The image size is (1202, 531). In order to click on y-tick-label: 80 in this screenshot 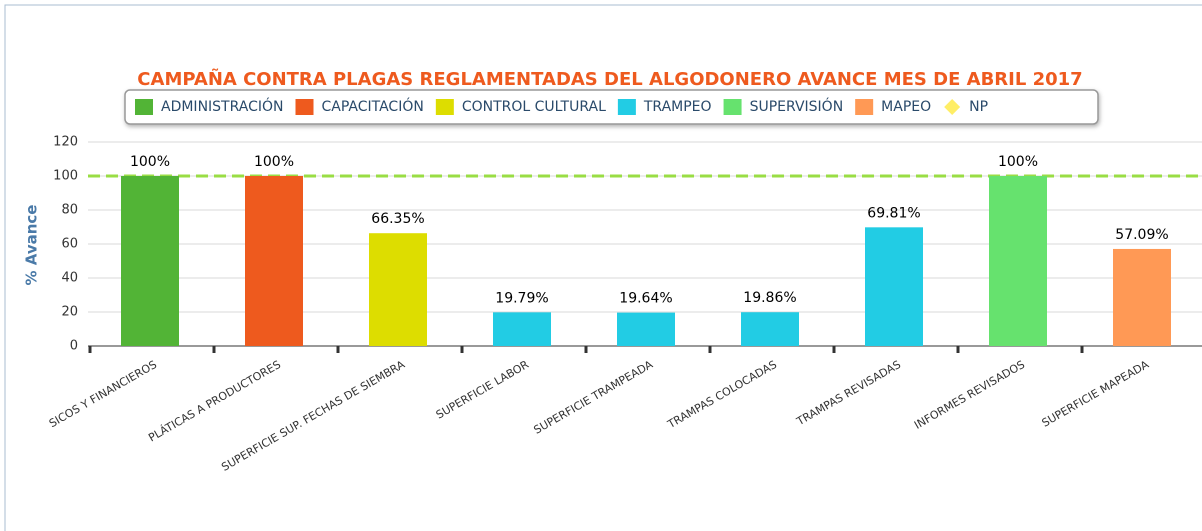, I will do `click(69, 210)`.